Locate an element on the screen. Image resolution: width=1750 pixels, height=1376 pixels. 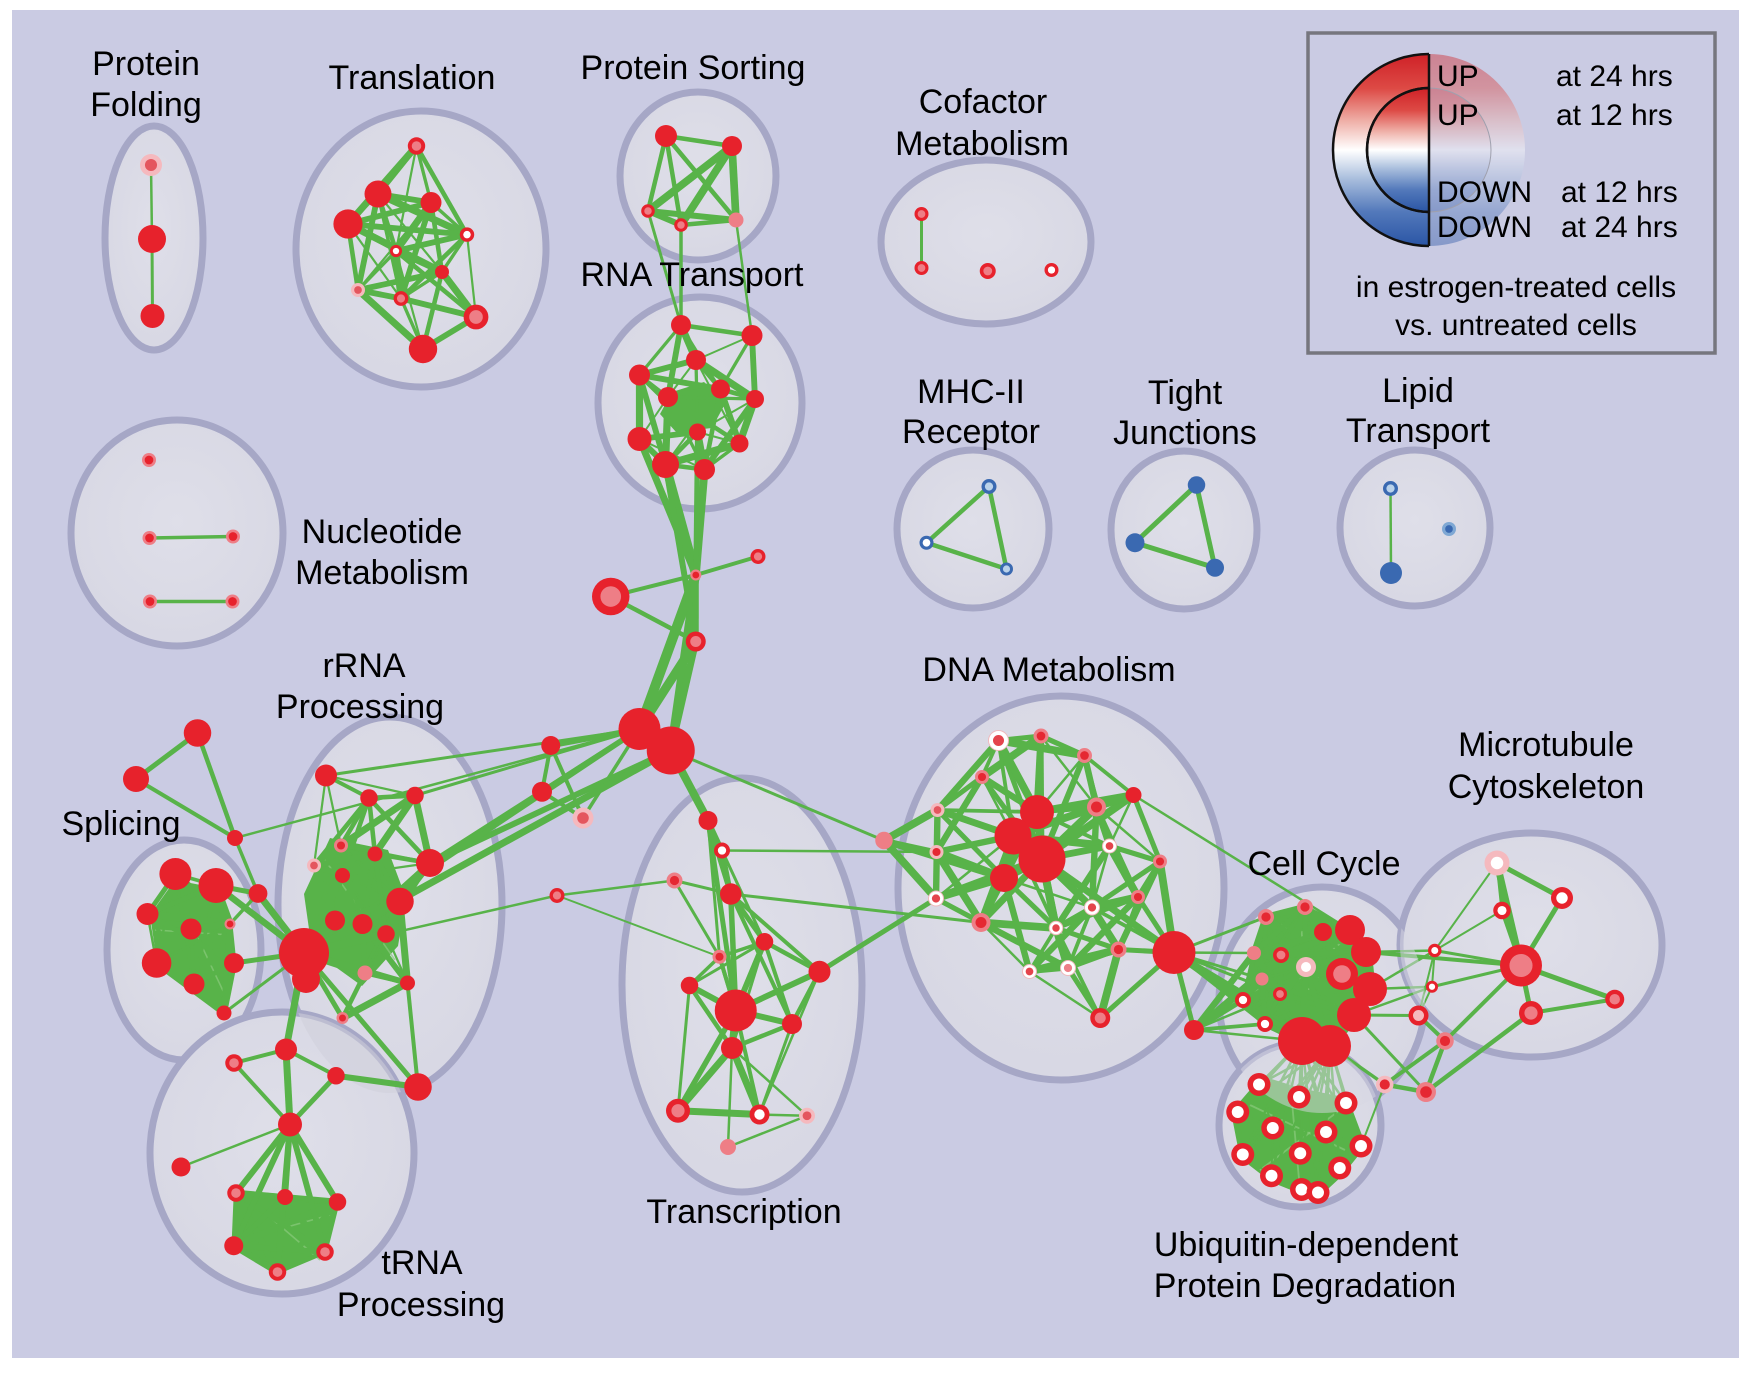
svg-text: Translation is located at coordinates (412, 78).